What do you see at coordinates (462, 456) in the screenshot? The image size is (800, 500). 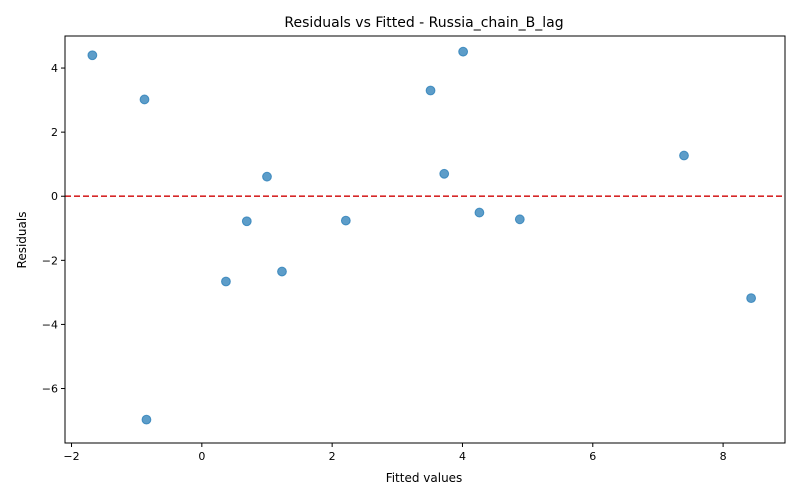 I see `x-tick-label: 4` at bounding box center [462, 456].